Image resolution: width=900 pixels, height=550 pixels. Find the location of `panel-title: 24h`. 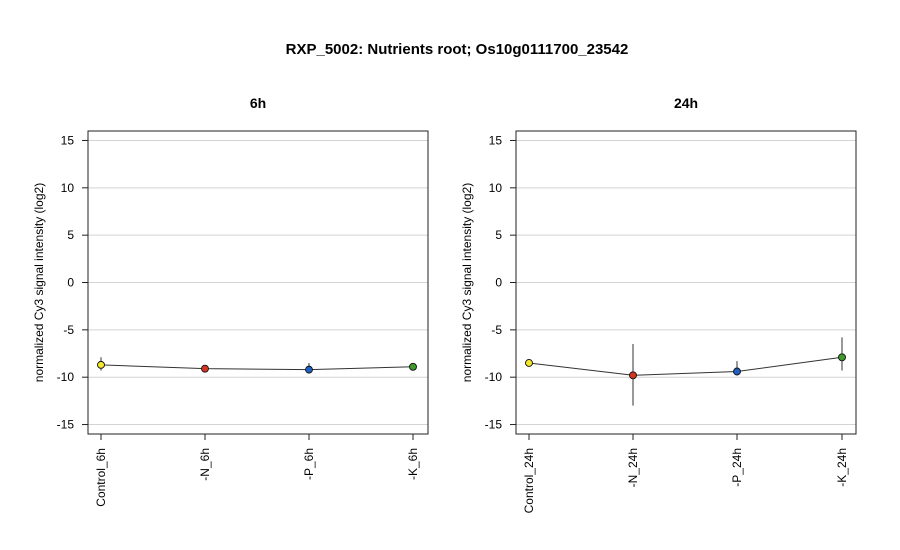

panel-title: 24h is located at coordinates (686, 103).